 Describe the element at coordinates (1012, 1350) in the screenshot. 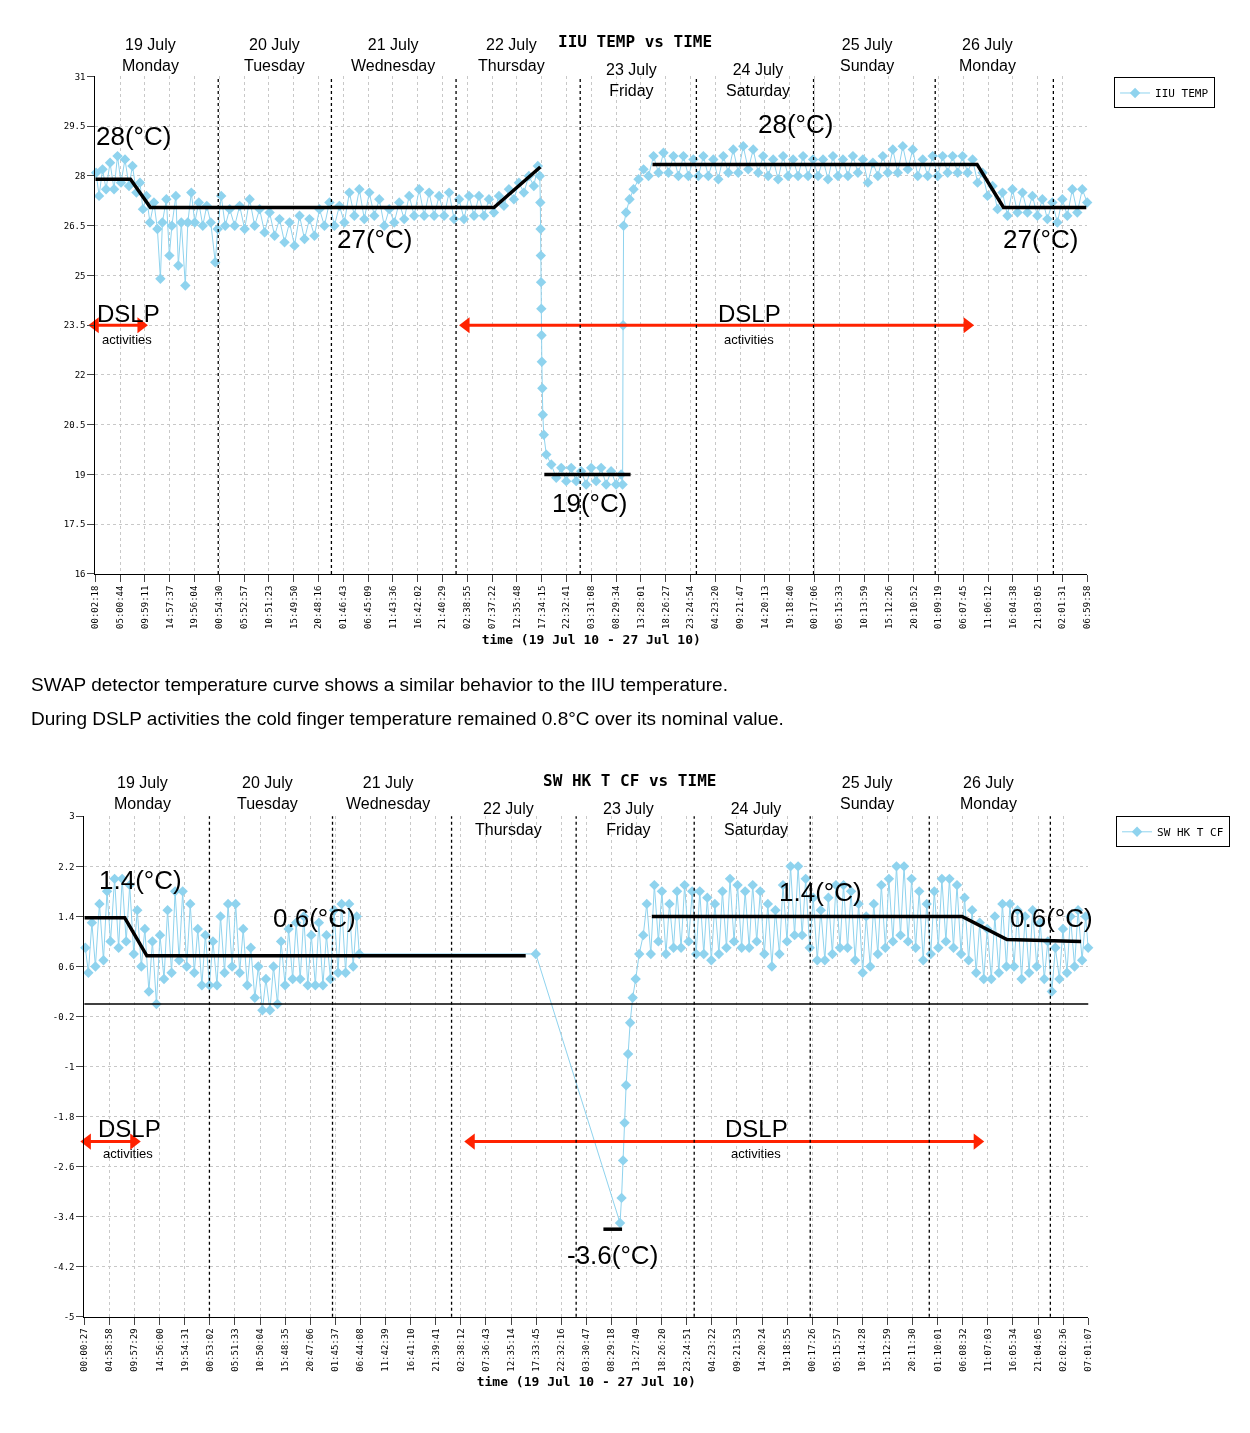

I see `x-tick-label: 16:05:34` at that location.